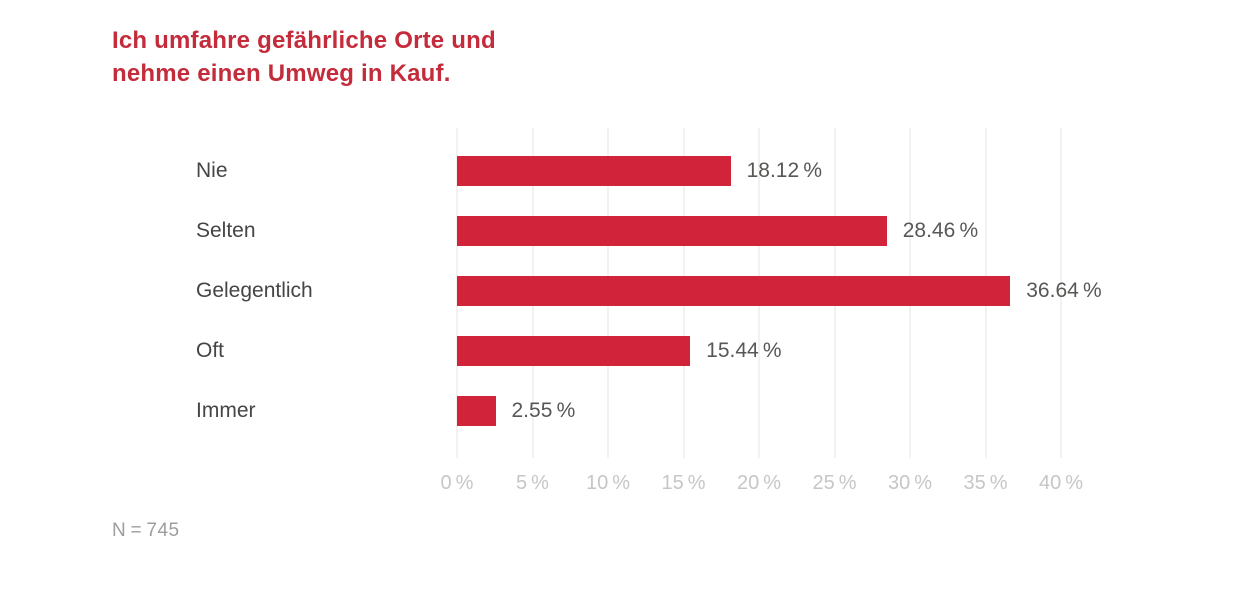  What do you see at coordinates (744, 350) in the screenshot?
I see `value-label: 15.44 %` at bounding box center [744, 350].